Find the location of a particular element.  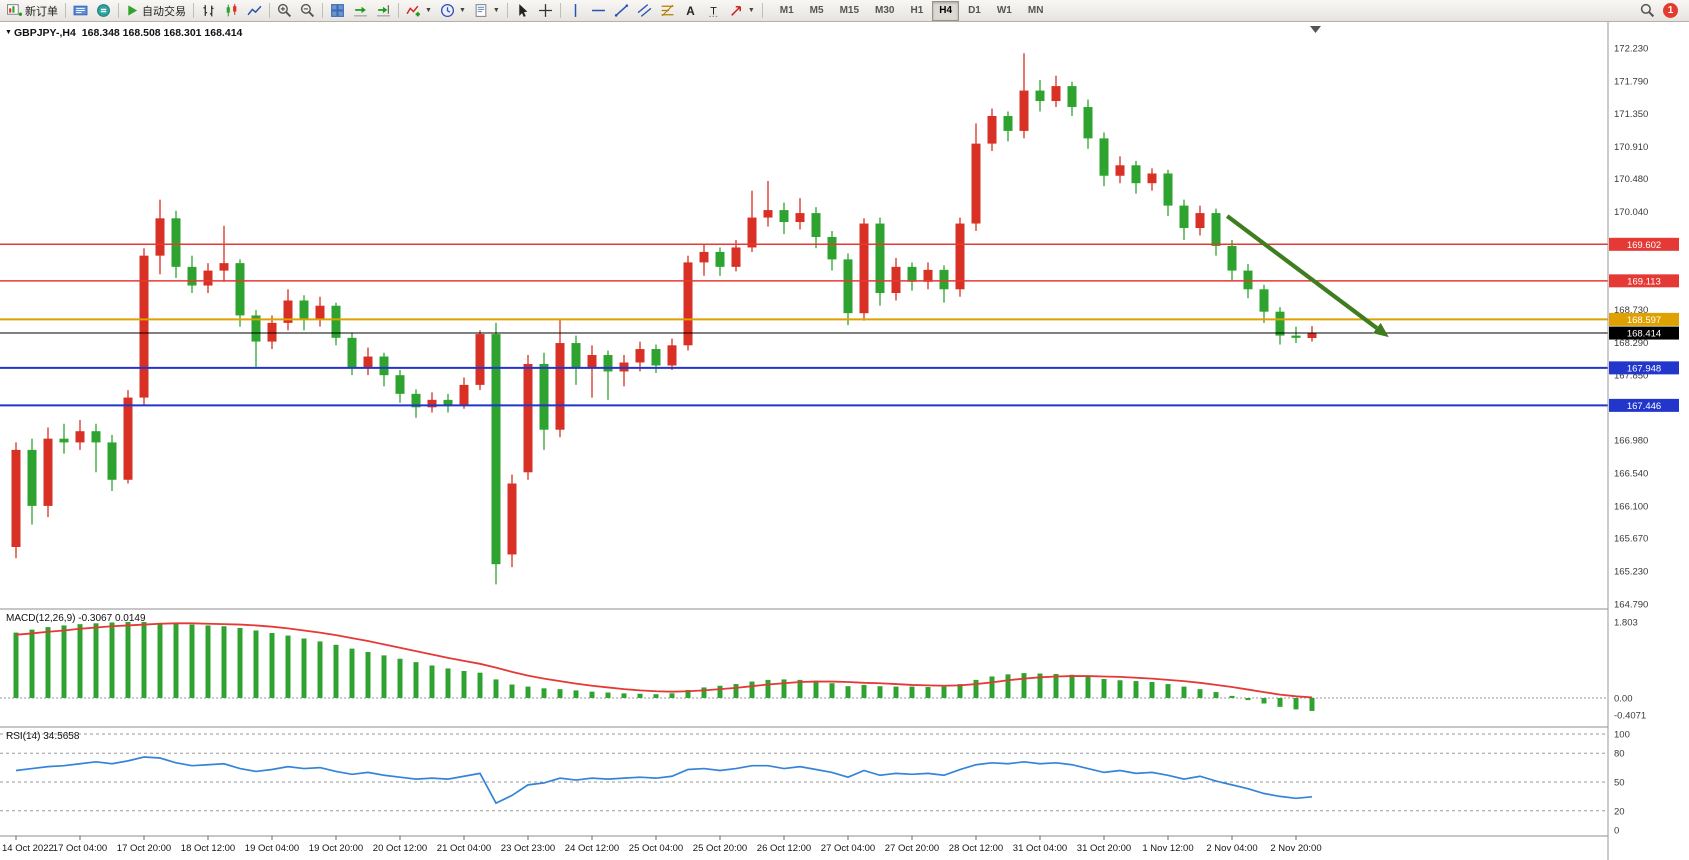

fibonacci-button is located at coordinates (667, 11).